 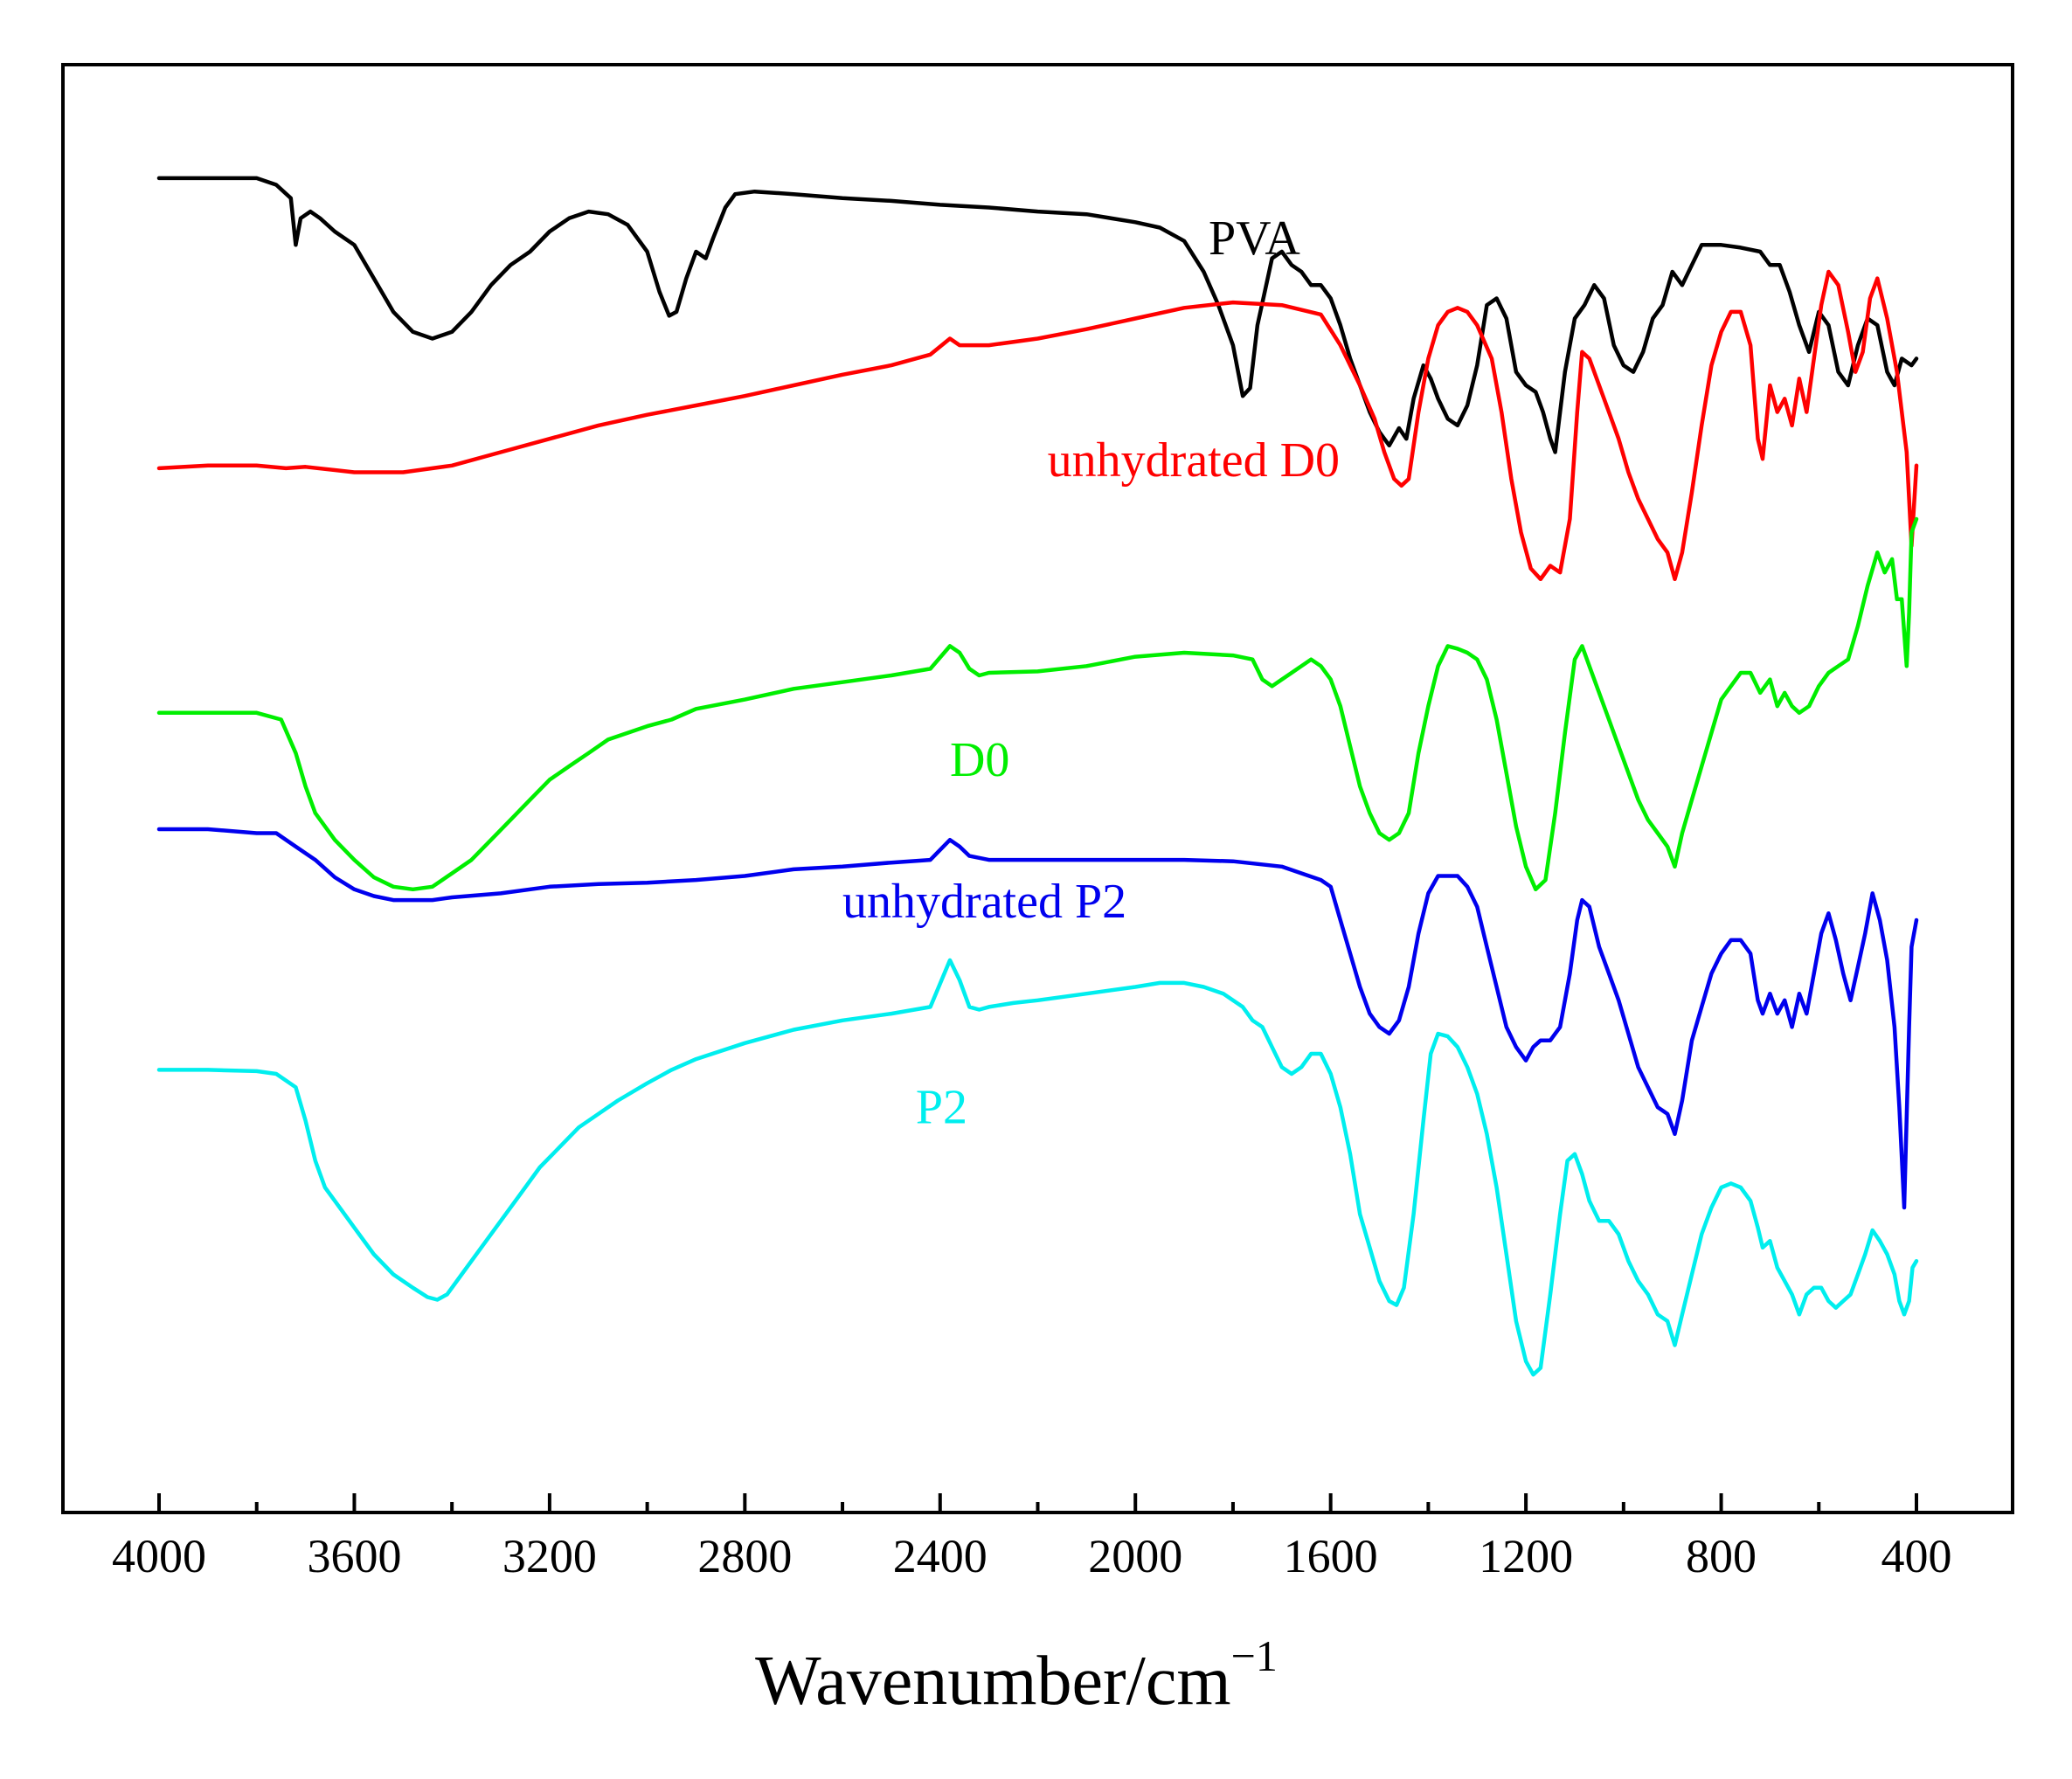 I want to click on x-tick-label: 4000, so click(x=159, y=1556).